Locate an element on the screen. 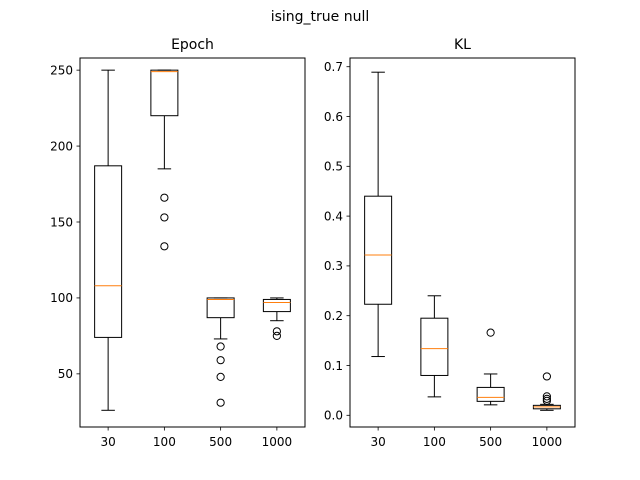 The image size is (640, 480). y-tick-label: 0.6 is located at coordinates (333, 117).